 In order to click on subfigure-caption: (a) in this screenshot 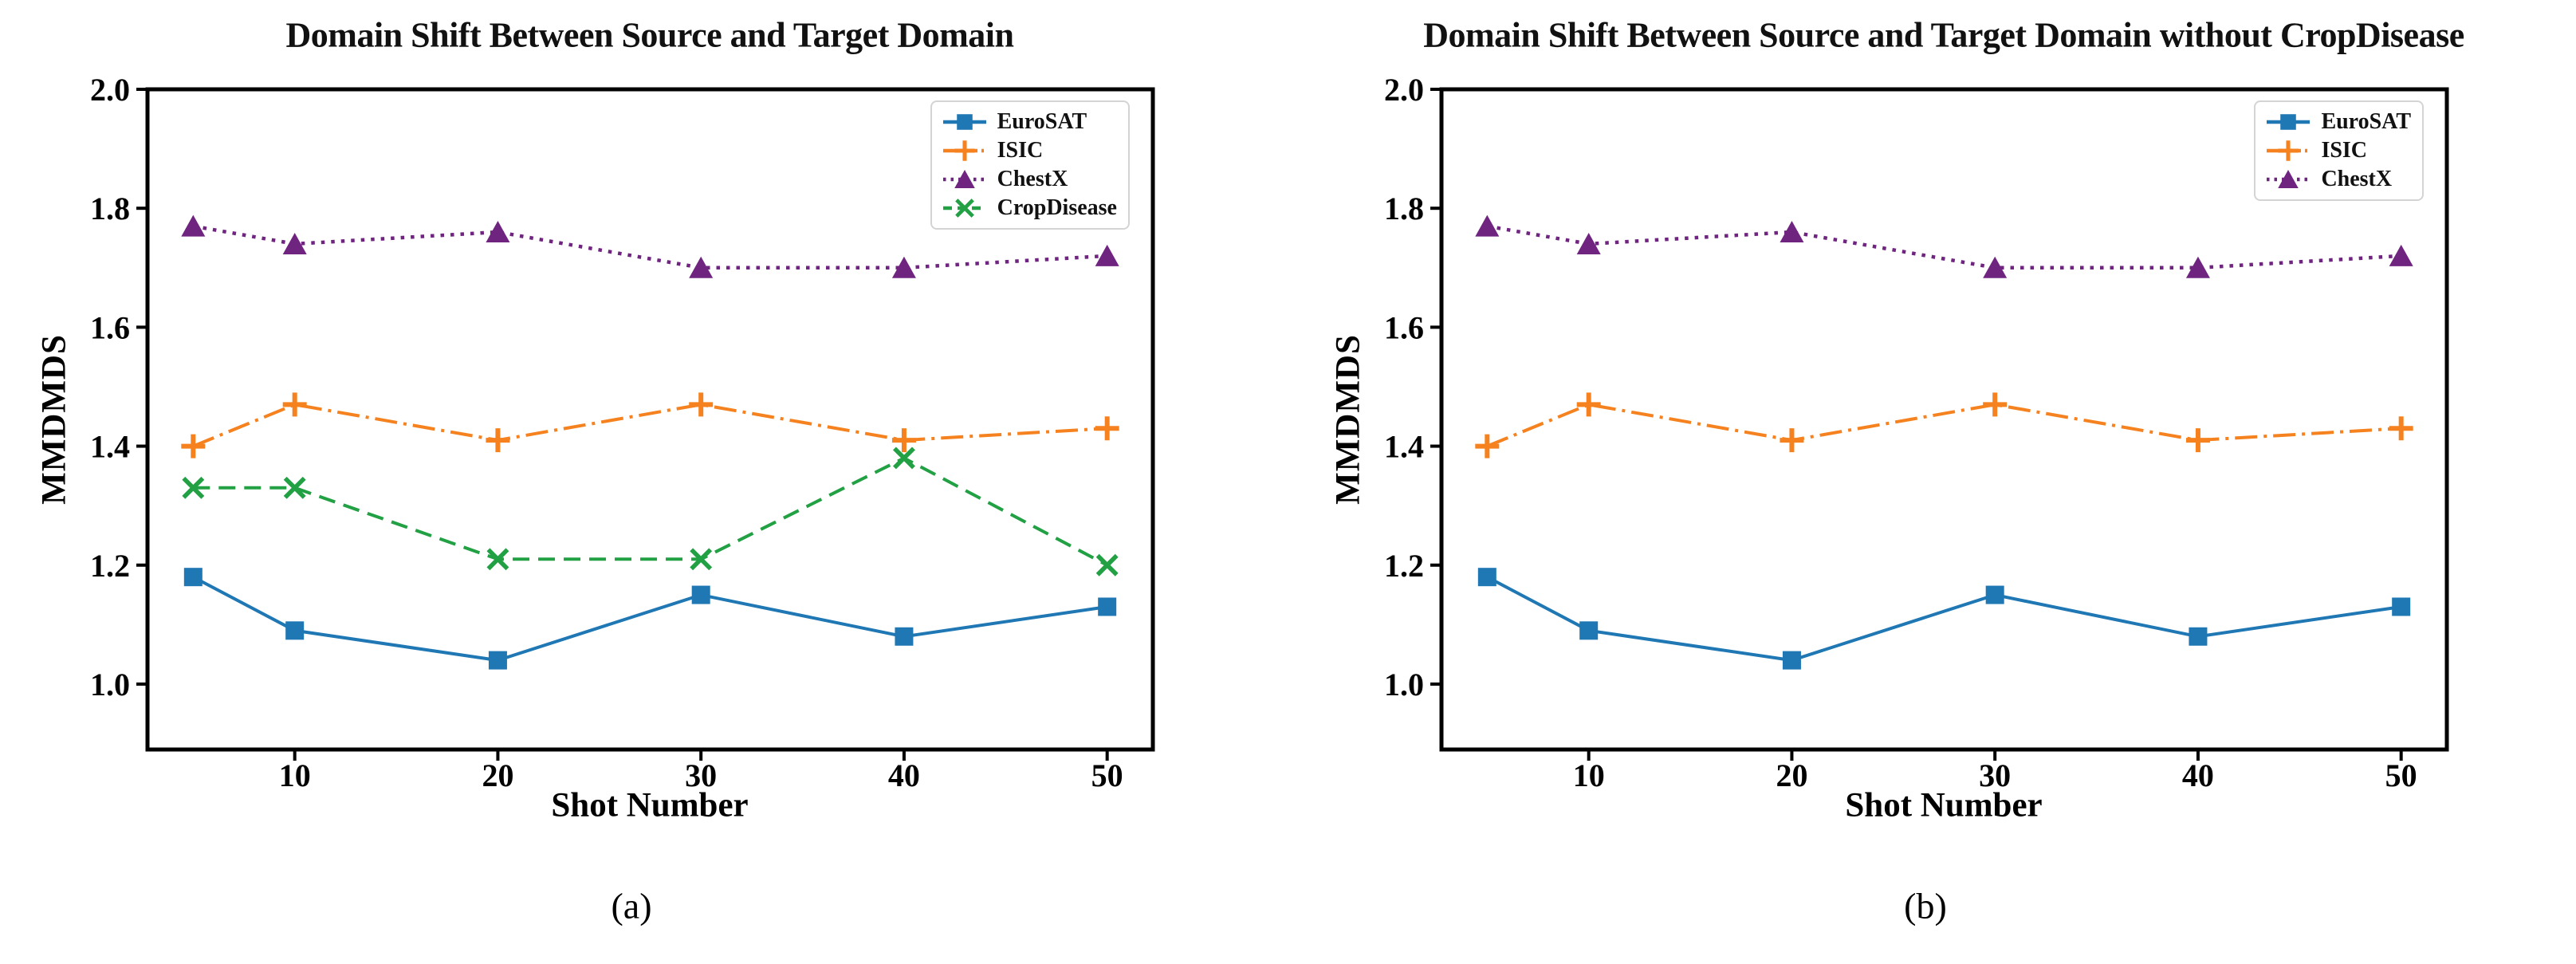, I will do `click(632, 906)`.